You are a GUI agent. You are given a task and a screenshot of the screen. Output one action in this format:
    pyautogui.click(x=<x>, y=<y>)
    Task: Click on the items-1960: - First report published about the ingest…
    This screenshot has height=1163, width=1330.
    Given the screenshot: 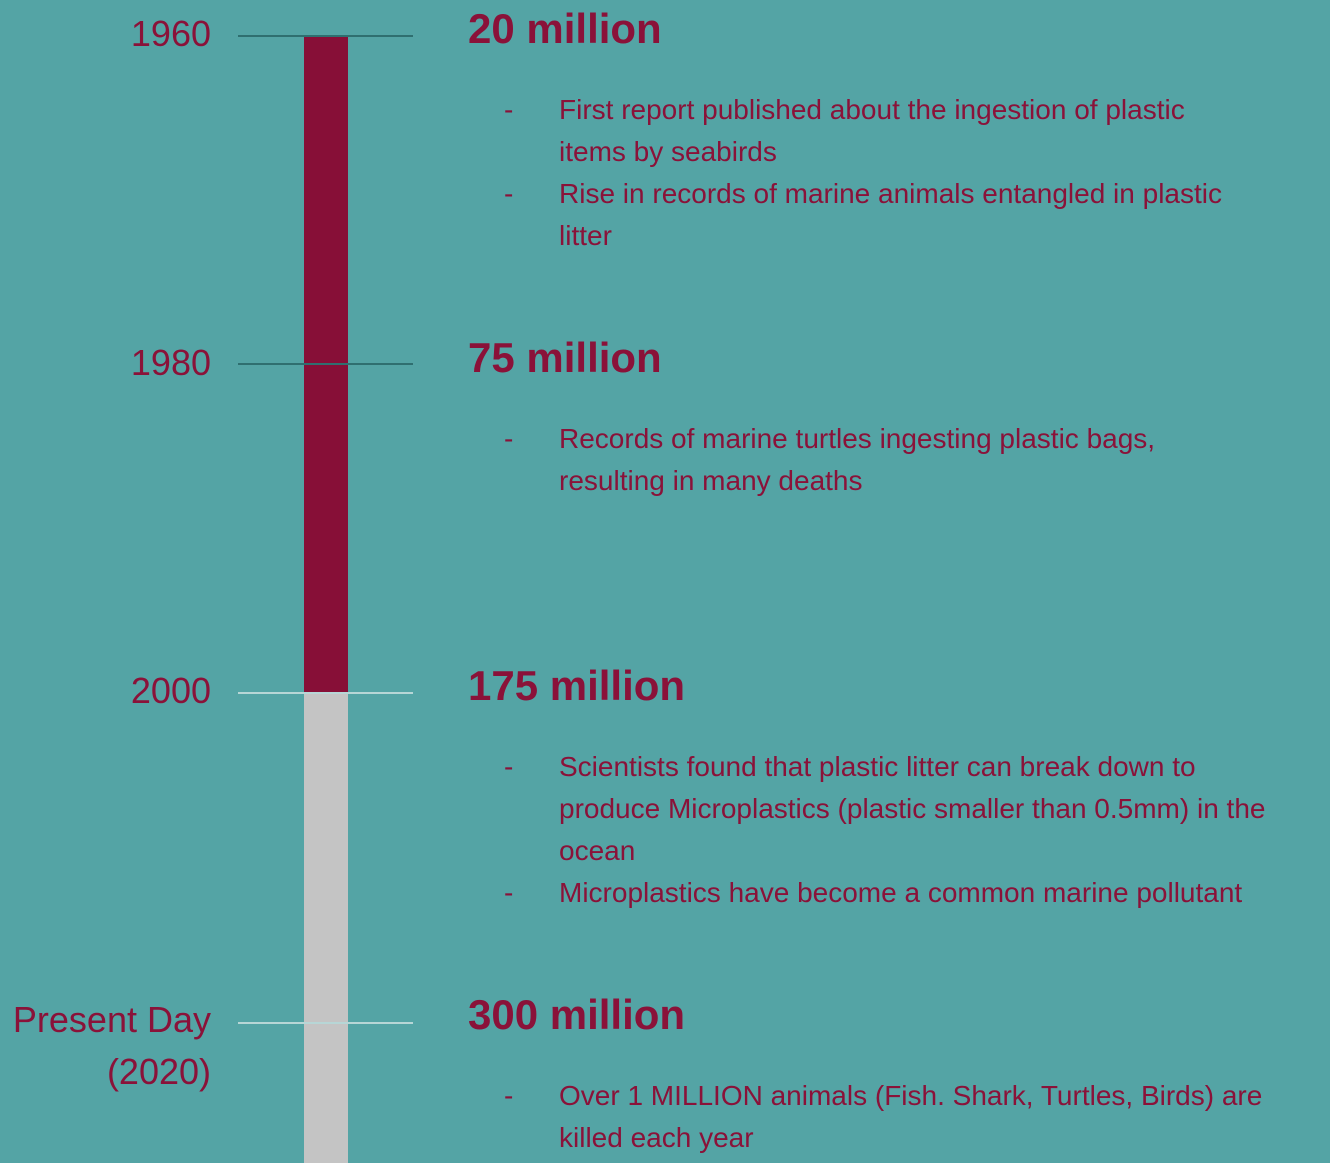 What is the action you would take?
    pyautogui.click(x=870, y=173)
    